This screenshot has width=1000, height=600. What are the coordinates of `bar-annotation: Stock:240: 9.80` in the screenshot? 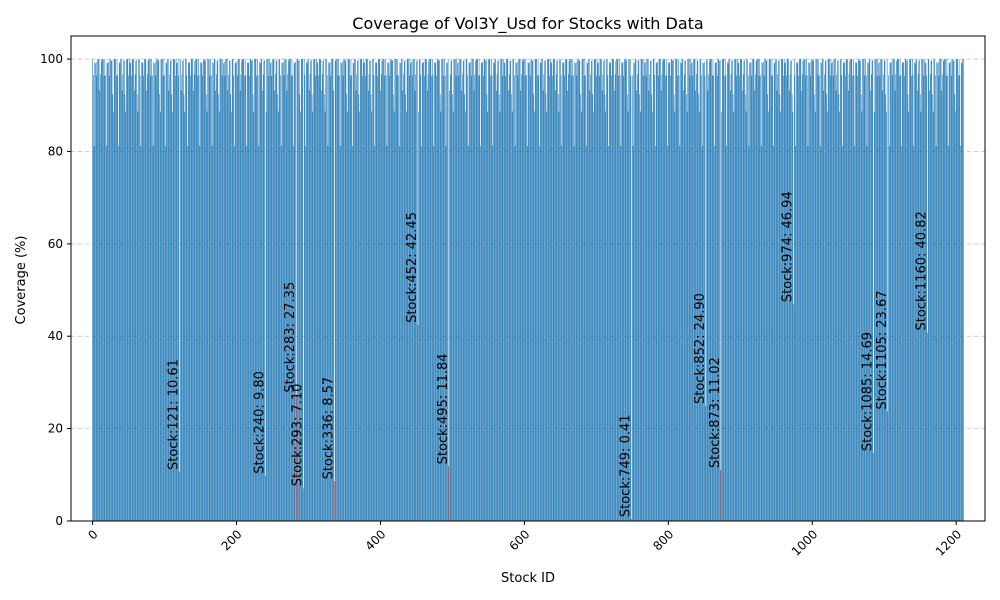 It's located at (259, 422).